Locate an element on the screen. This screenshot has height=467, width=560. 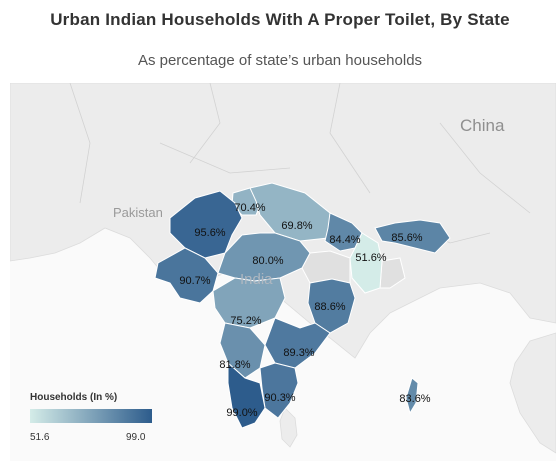
state-value-label: 89.3% is located at coordinates (299, 353).